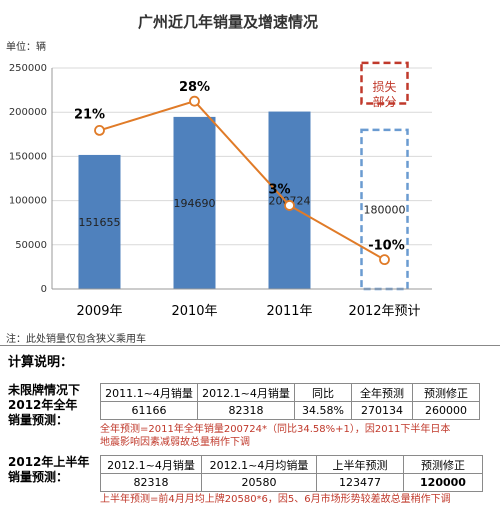  I want to click on y-axis: 0 50000 100000 150000 200000 250000, so click(31, 179).